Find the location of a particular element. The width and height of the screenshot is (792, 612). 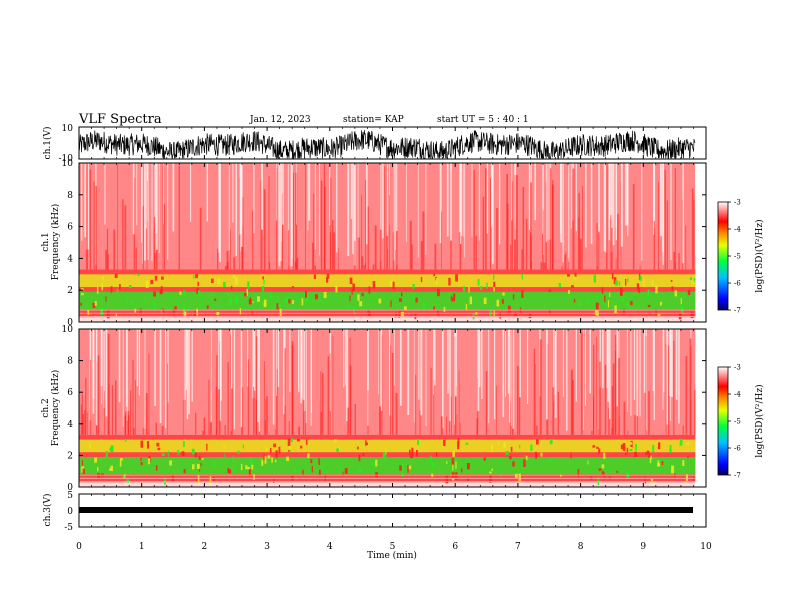

ch2-spectrogram-ytick-label: 10 is located at coordinates (68, 330).